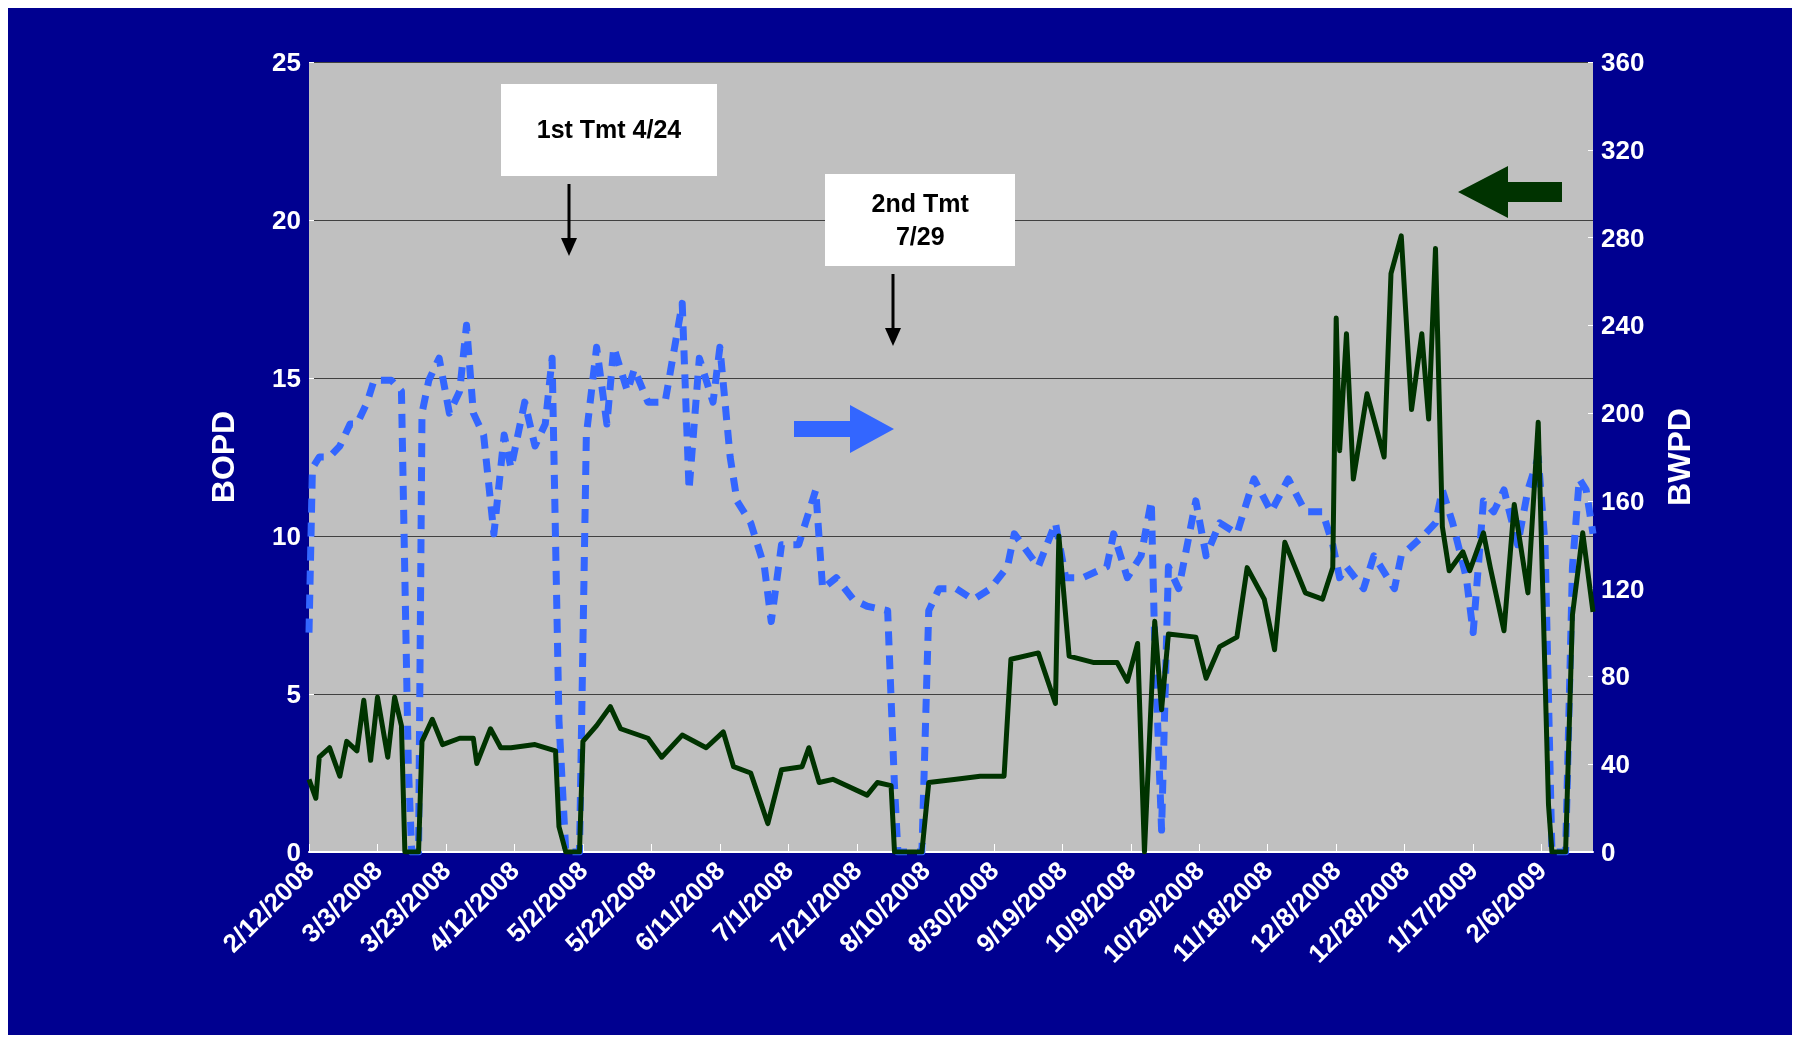 This screenshot has height=1043, width=1800. What do you see at coordinates (609, 130) in the screenshot?
I see `callout-box: 1st Tmt 4/24` at bounding box center [609, 130].